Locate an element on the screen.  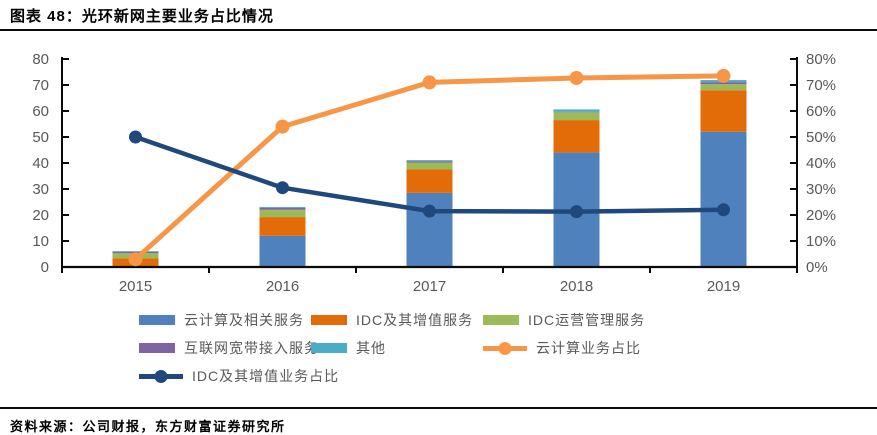
legend-row: 互联网宽带接入服务 其他 云计算业务占比 is located at coordinates (438, 348).